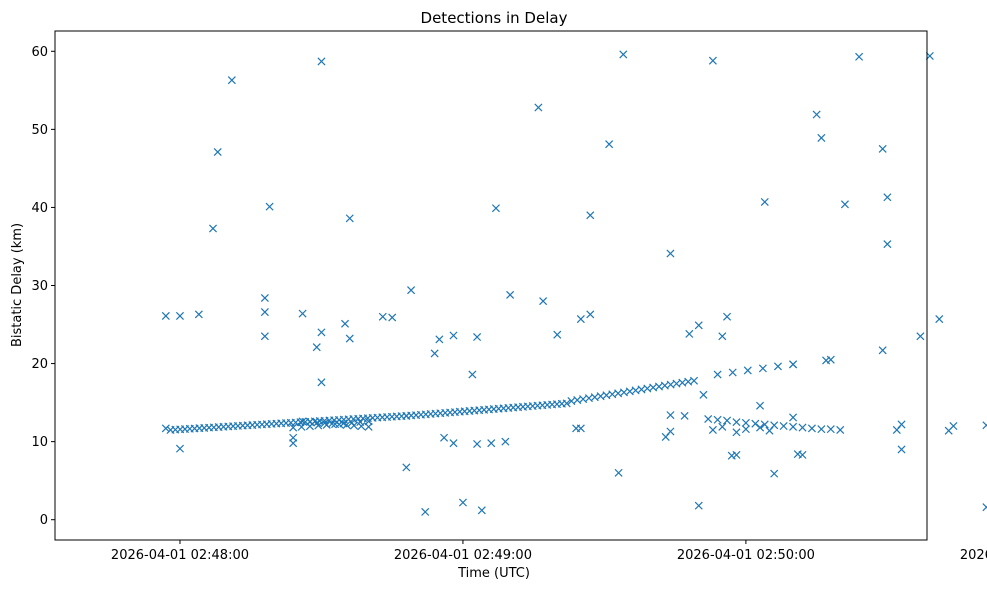  Describe the element at coordinates (39, 52) in the screenshot. I see `y-tick-label: 60` at that location.